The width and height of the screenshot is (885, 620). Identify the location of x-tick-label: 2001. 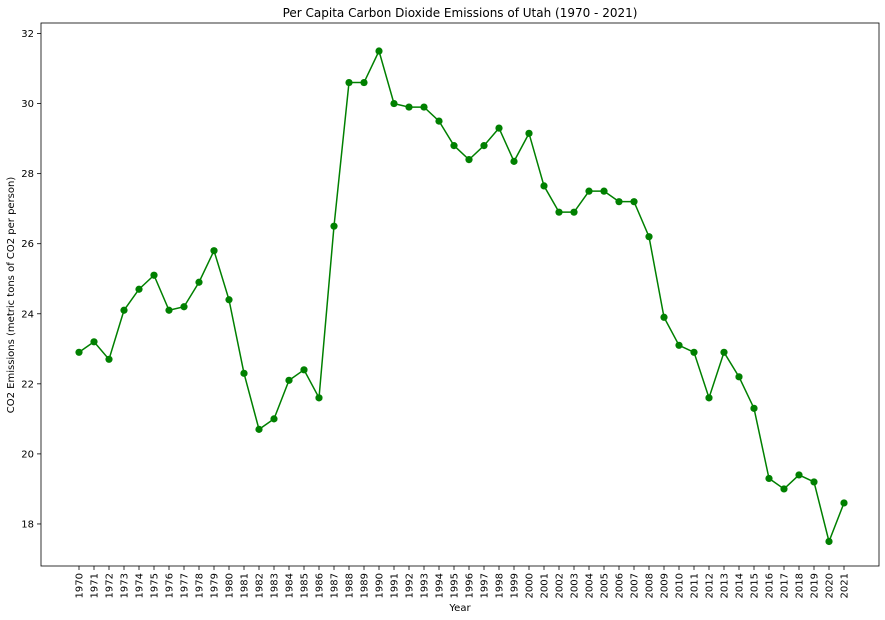
(545, 585).